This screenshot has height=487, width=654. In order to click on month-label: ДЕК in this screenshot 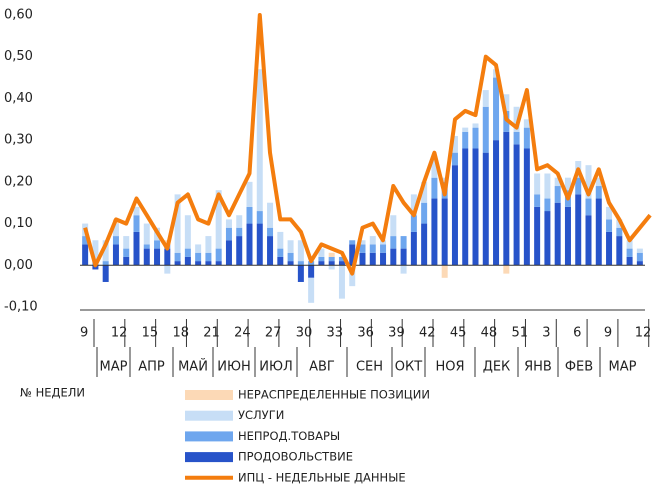, I will do `click(497, 367)`.